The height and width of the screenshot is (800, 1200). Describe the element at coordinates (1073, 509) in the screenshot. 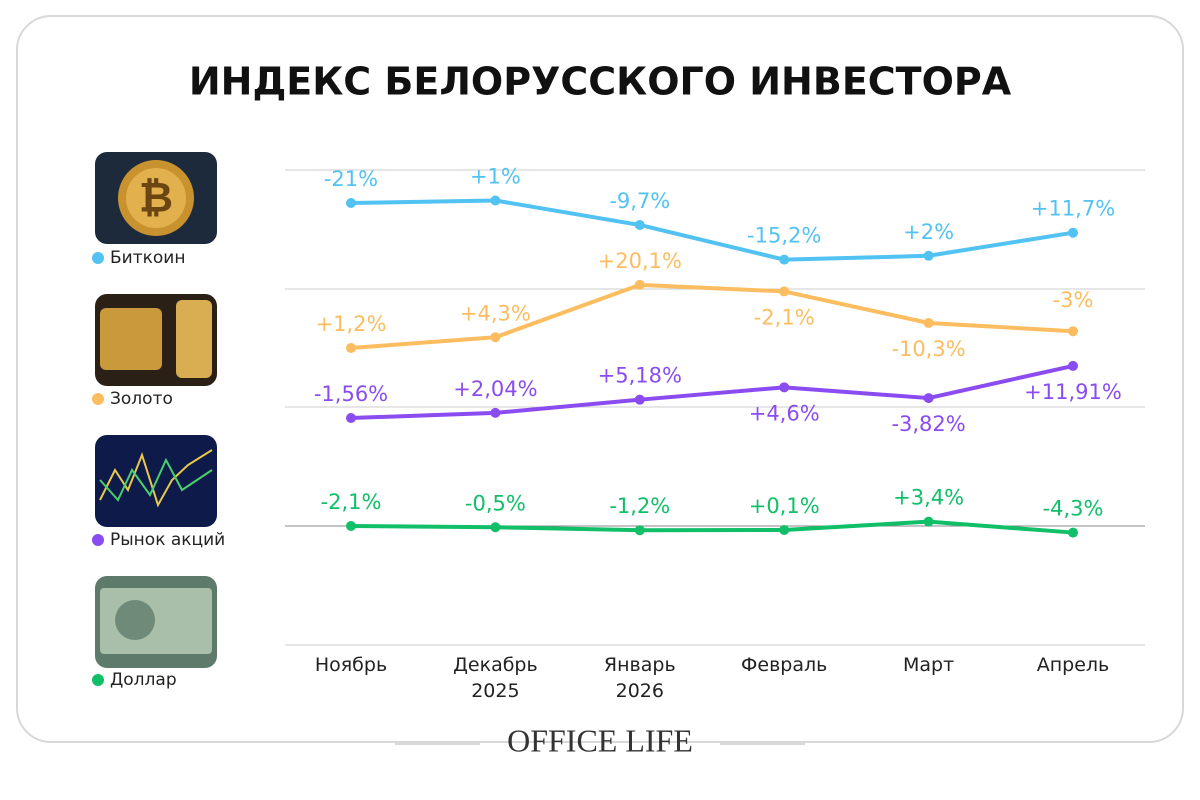

I see `value-label: -4,3%` at that location.